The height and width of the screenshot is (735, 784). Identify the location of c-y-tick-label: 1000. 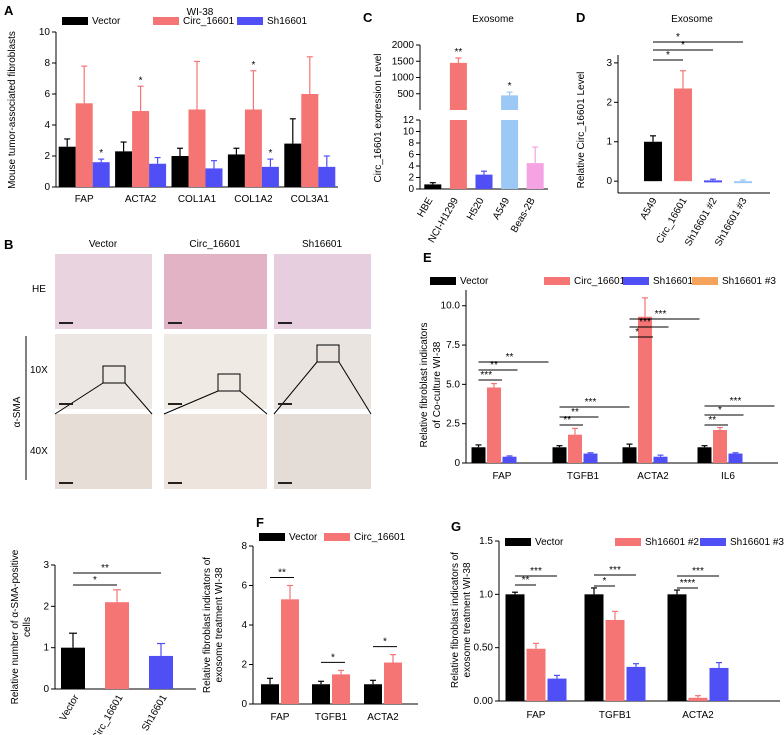
(403, 78).